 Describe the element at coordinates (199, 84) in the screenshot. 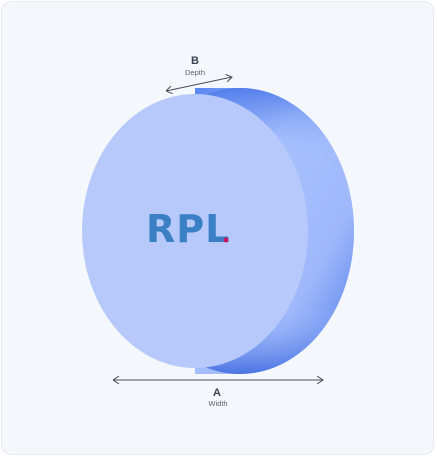

I see `depth-arrow` at that location.